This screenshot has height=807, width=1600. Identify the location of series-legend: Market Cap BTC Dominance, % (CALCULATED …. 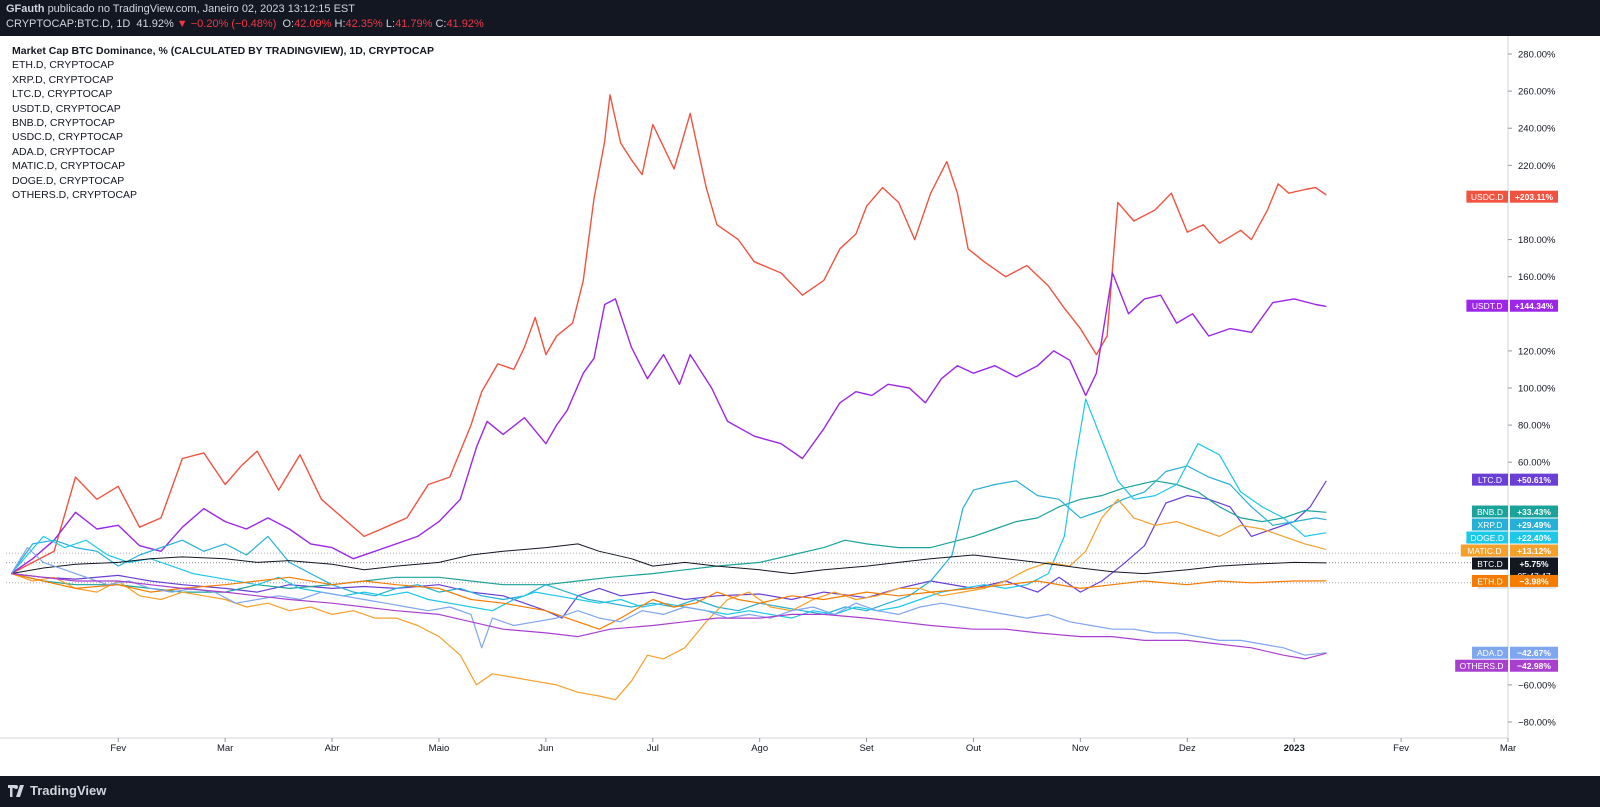
(223, 123).